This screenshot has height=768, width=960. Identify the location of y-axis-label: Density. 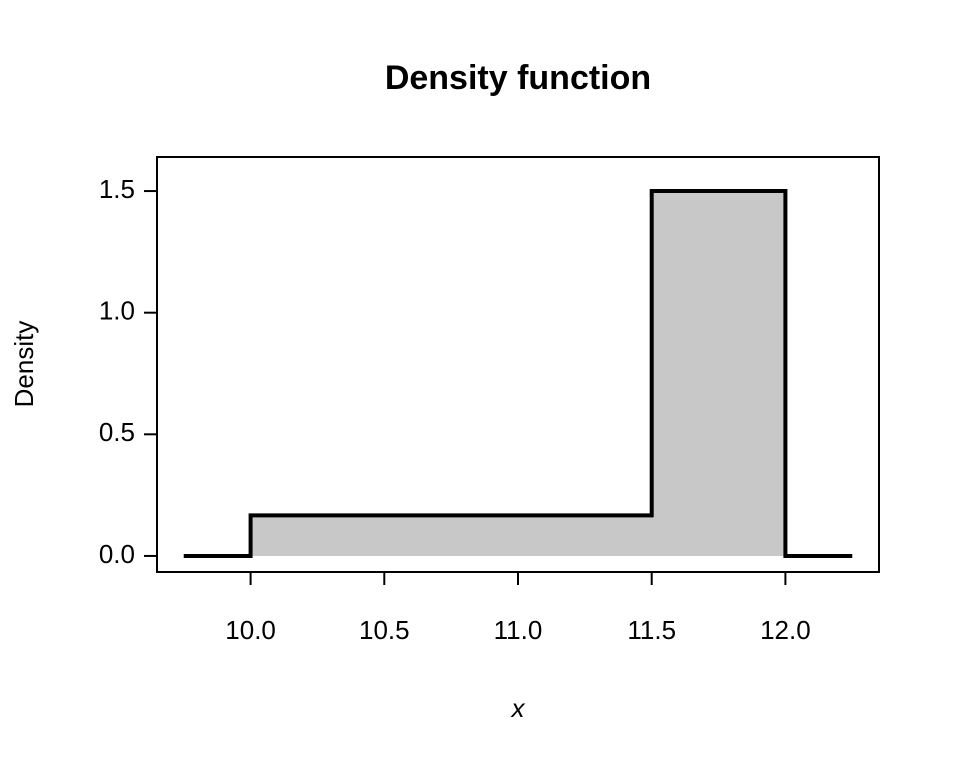
(24, 364).